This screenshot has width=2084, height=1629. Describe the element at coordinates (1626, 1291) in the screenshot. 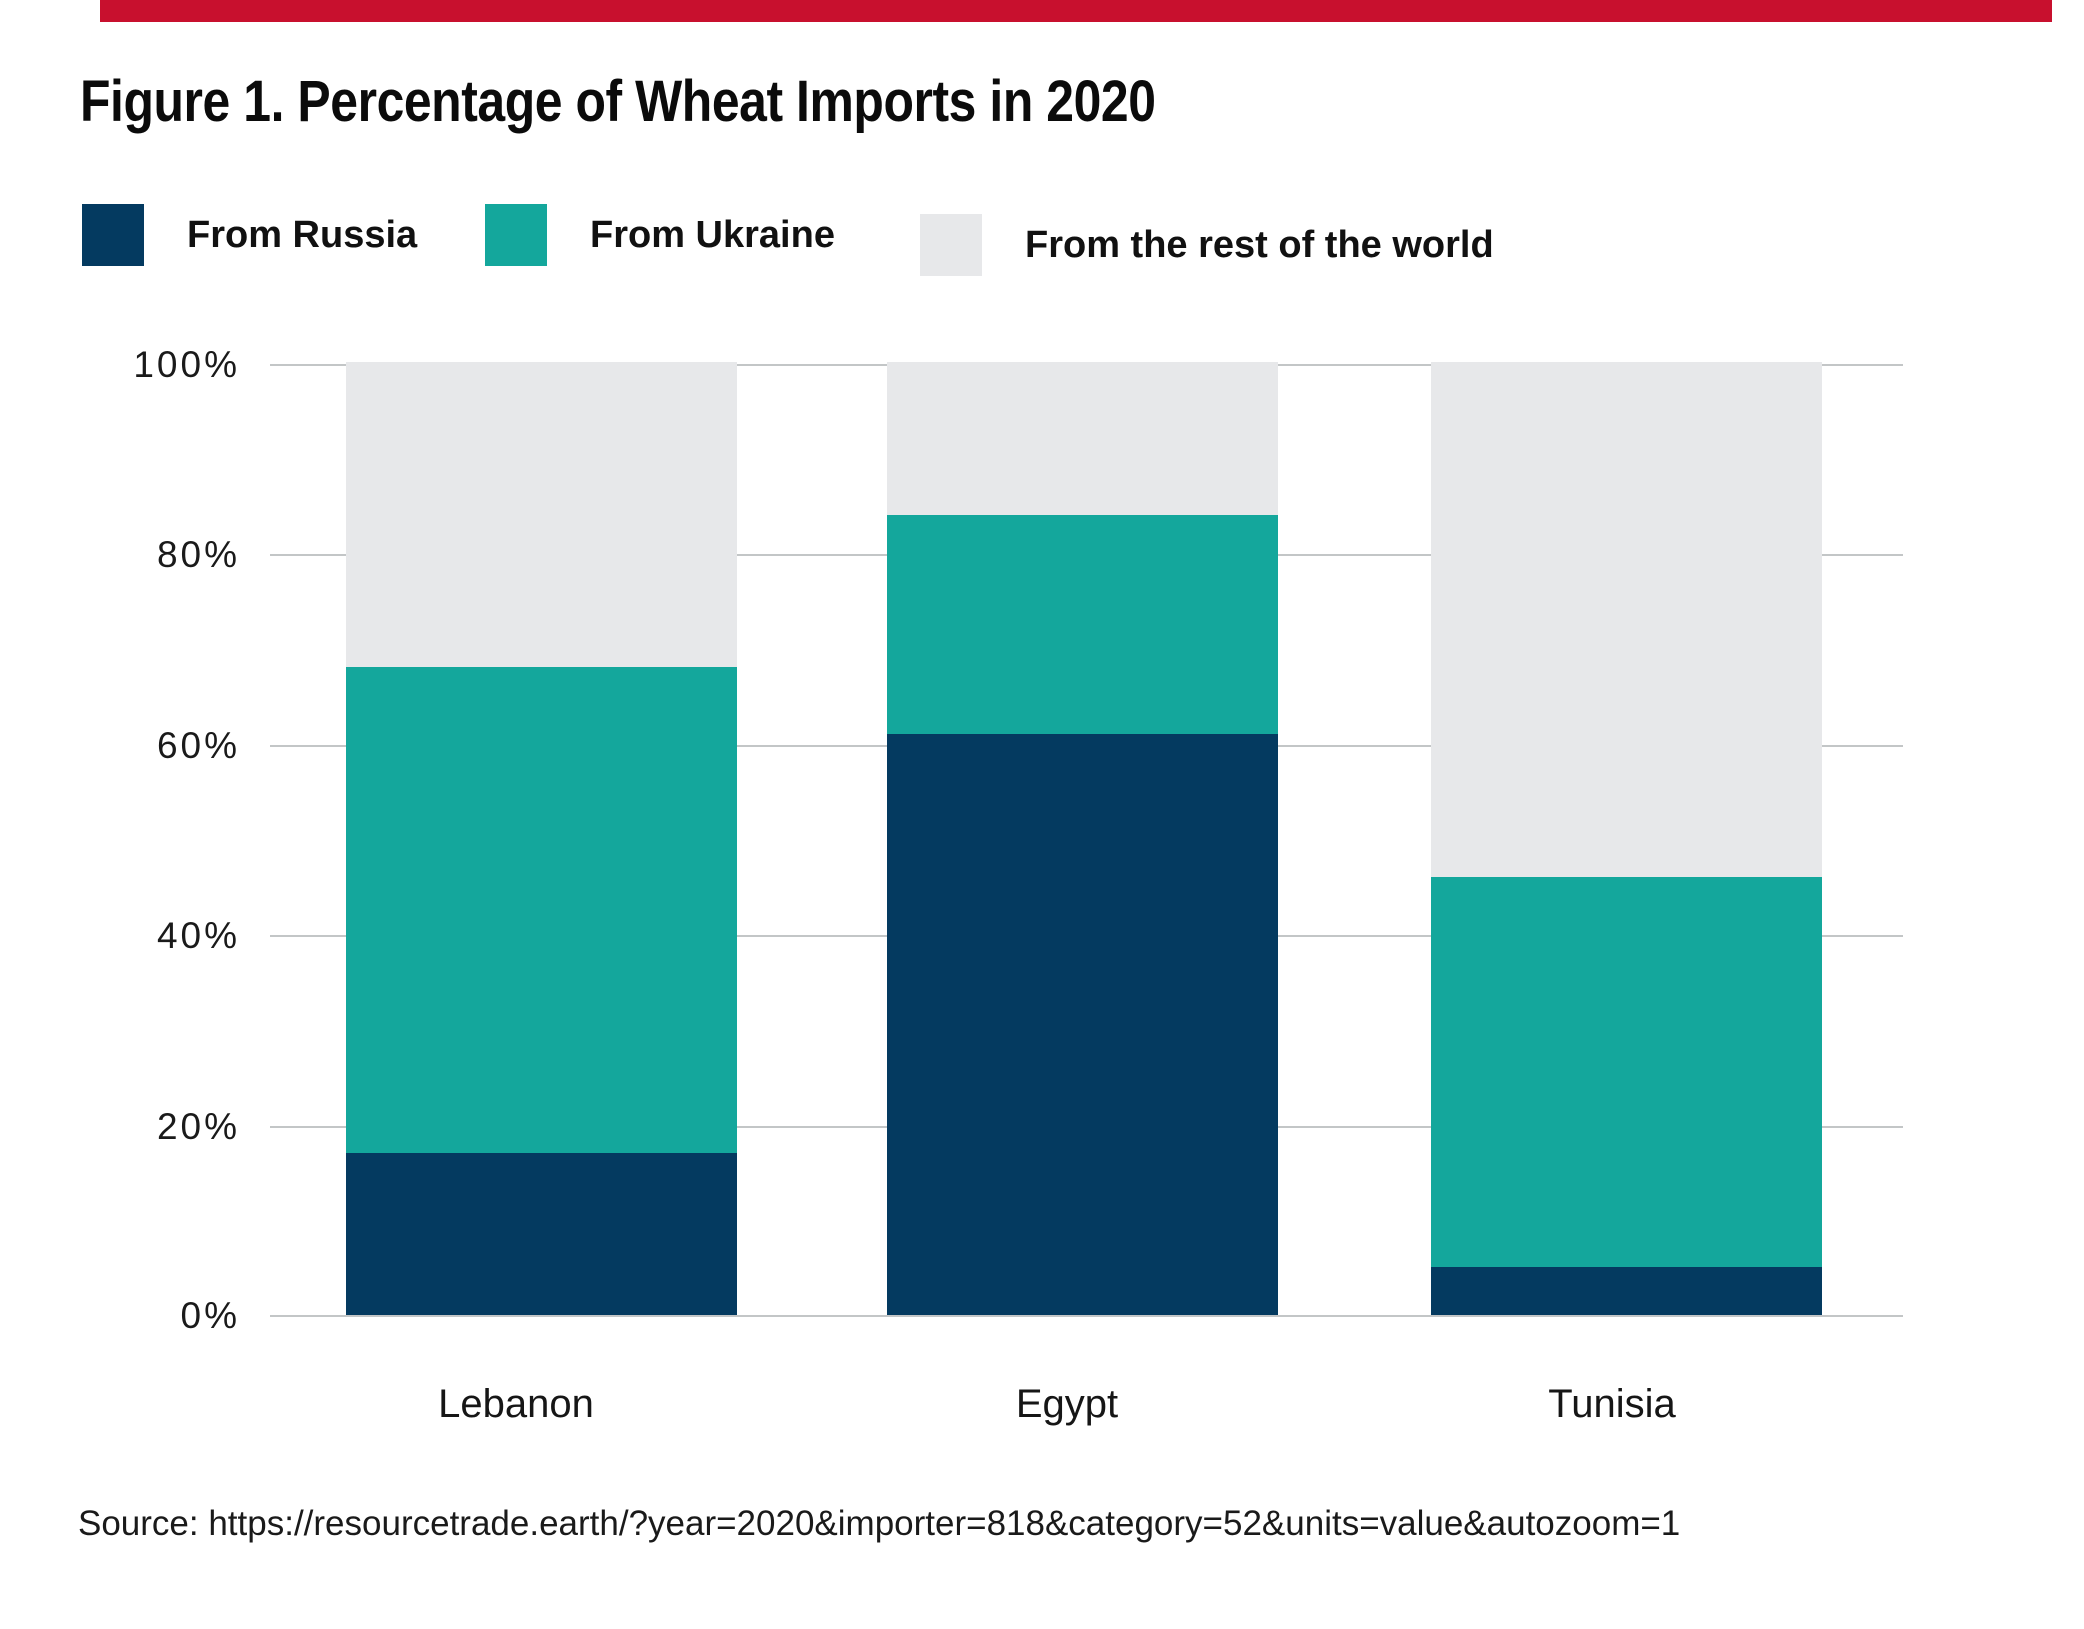

I see `bar-segment-tunisia-russia` at that location.